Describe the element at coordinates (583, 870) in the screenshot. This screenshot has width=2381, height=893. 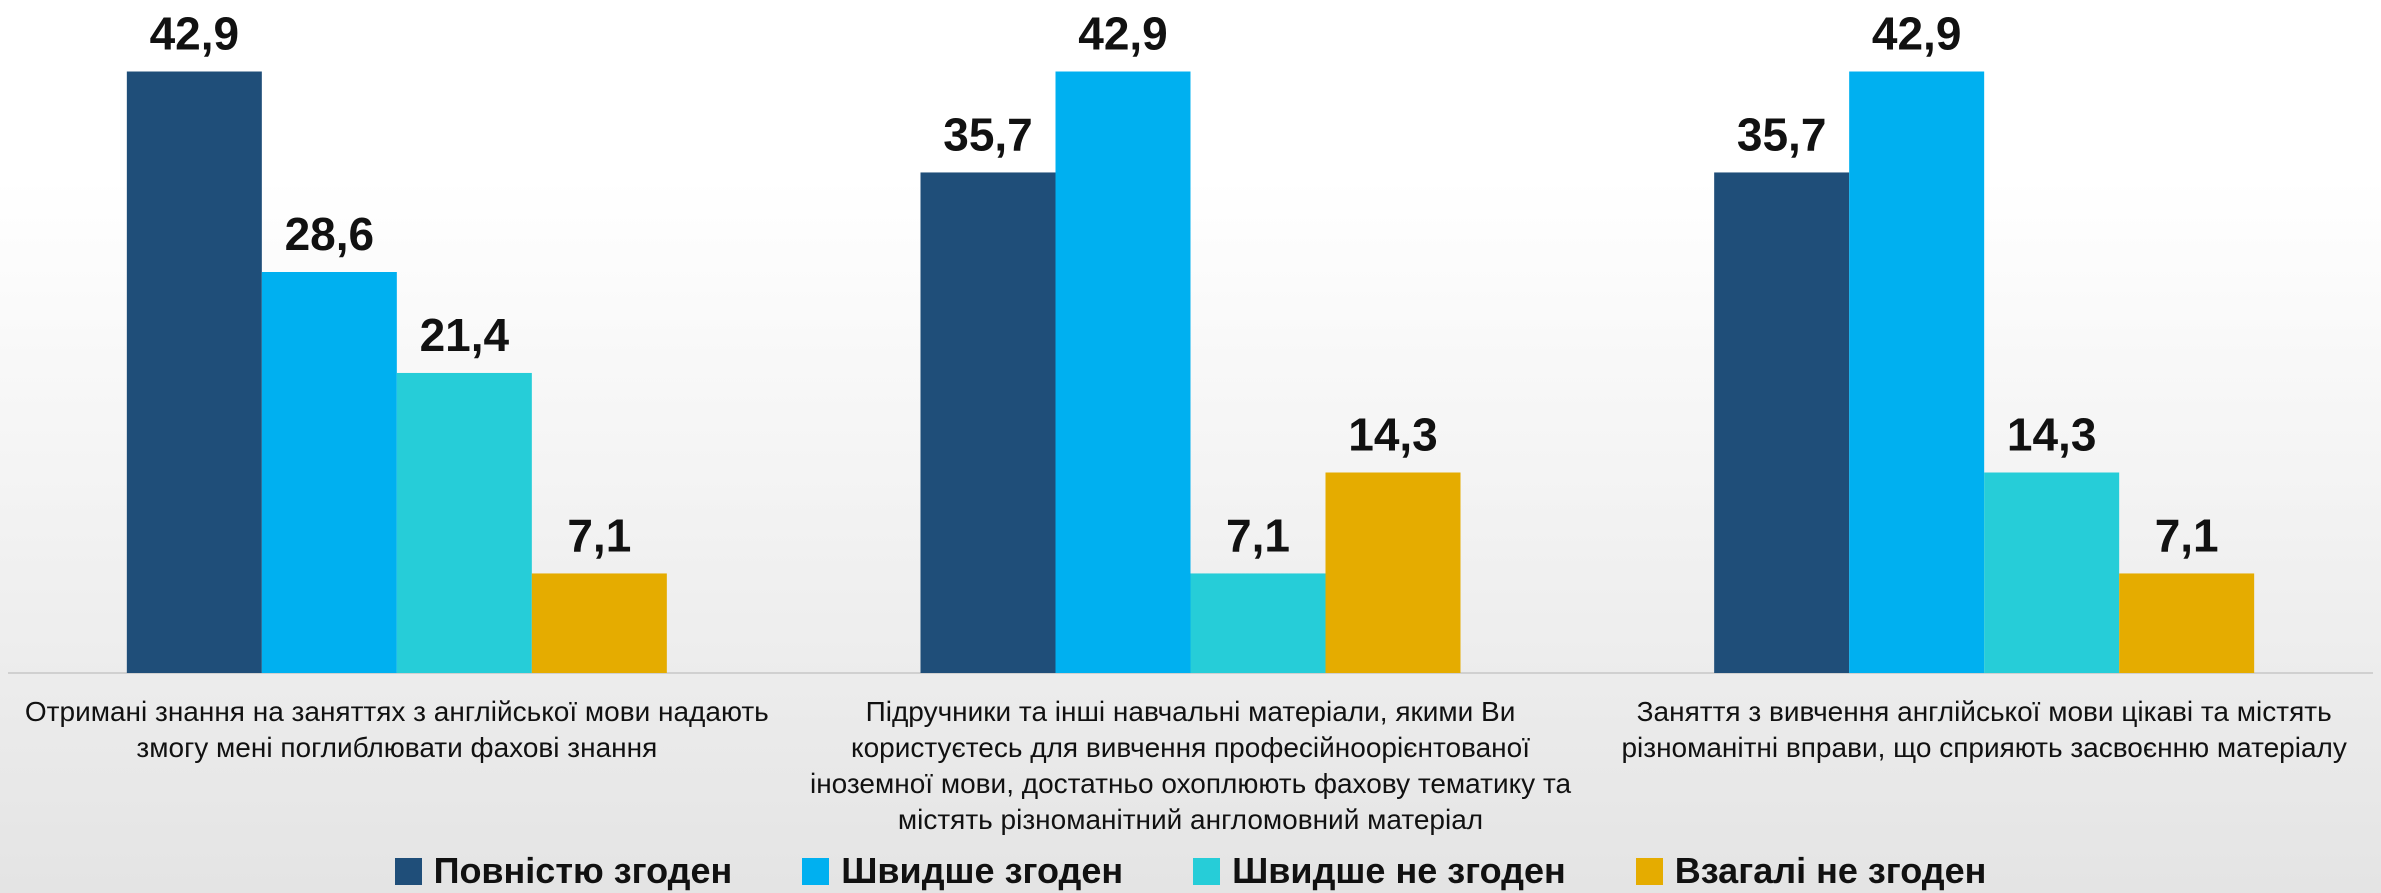
I see `legend-label: Повністю згоден` at that location.